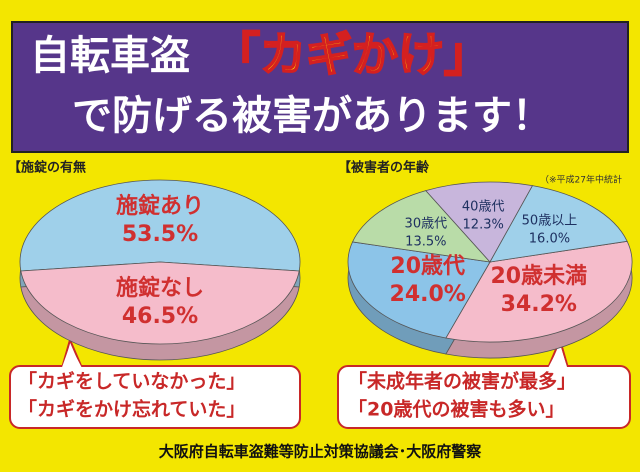 This screenshot has height=472, width=640. What do you see at coordinates (160, 206) in the screenshot?
I see `slice-label: 施錠あり` at bounding box center [160, 206].